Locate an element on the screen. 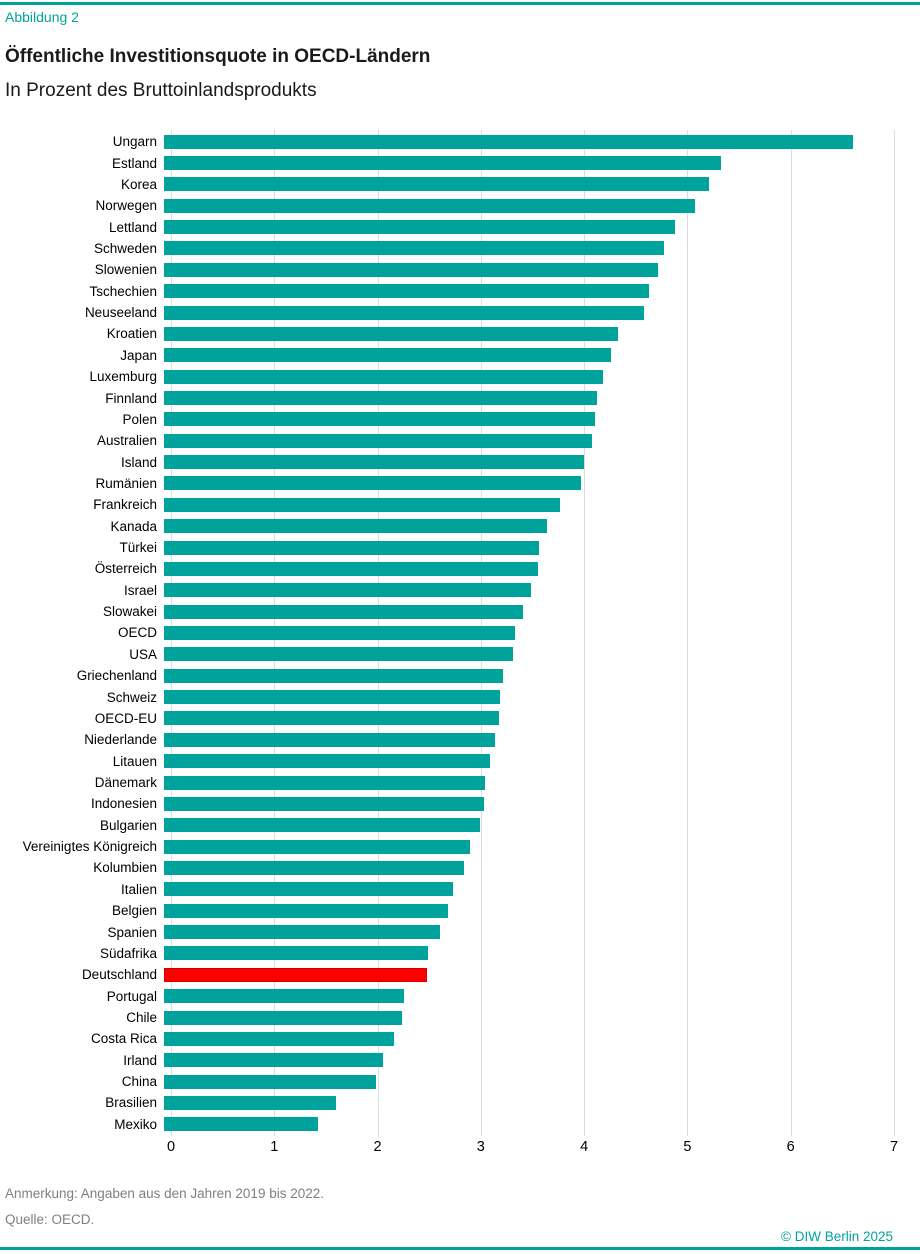 The height and width of the screenshot is (1254, 920). x-axis: 0 1 2 3 4 5 6 7 is located at coordinates (532, 1148).